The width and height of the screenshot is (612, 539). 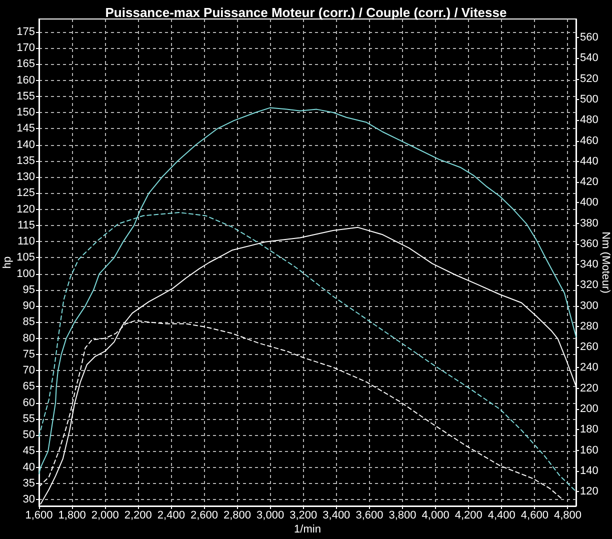 I want to click on y2-tick-label: 360, so click(x=589, y=244).